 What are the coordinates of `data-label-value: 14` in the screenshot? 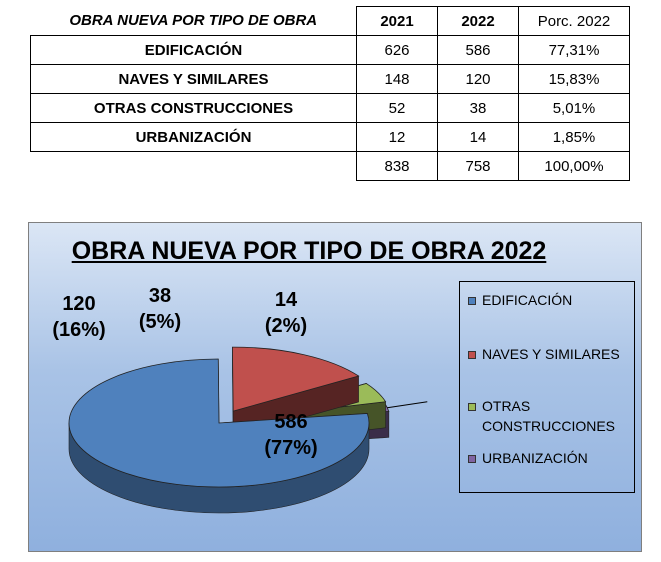 It's located at (286, 300).